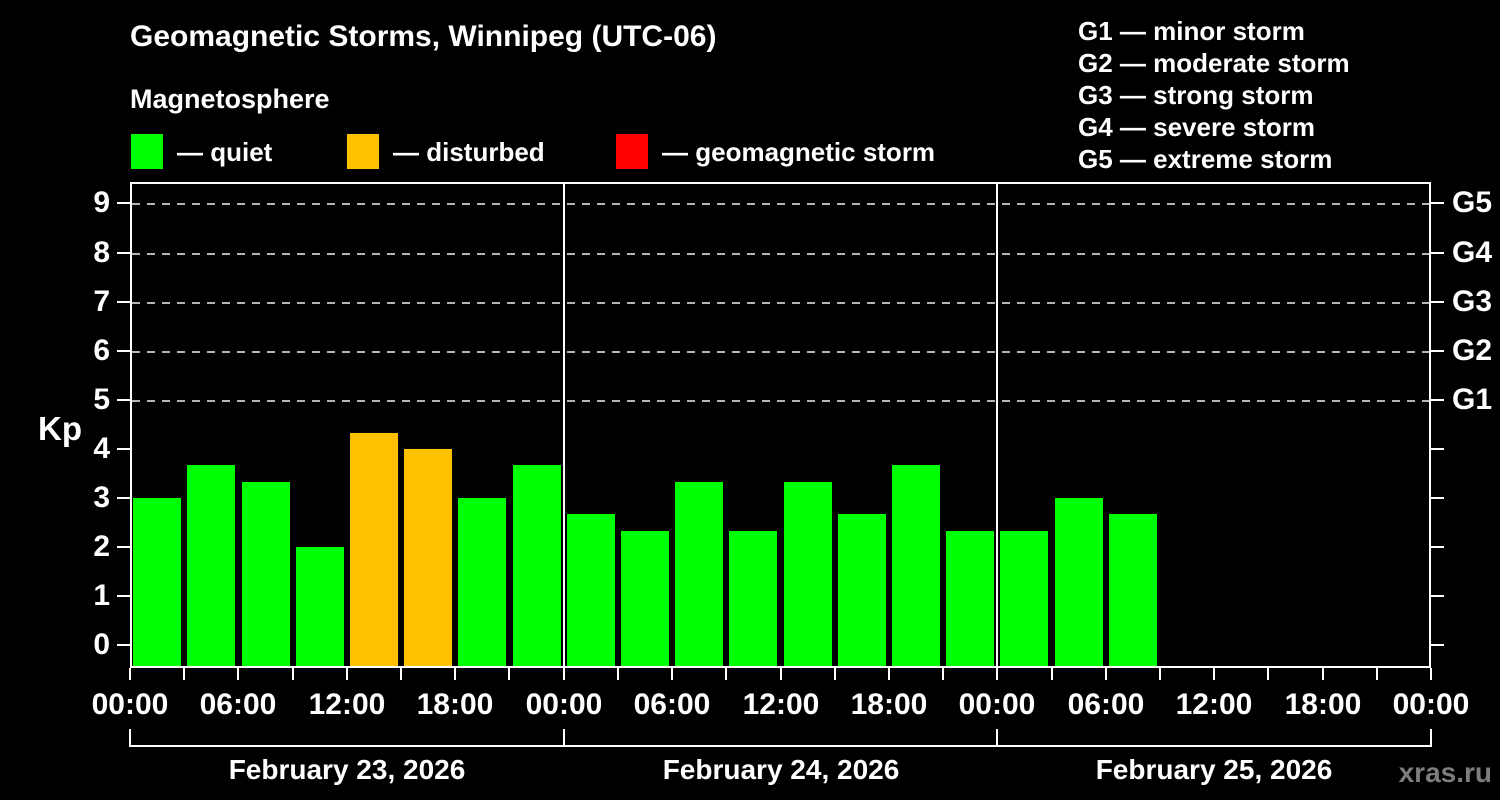  Describe the element at coordinates (780, 352) in the screenshot. I see `gridline-kp6` at that location.